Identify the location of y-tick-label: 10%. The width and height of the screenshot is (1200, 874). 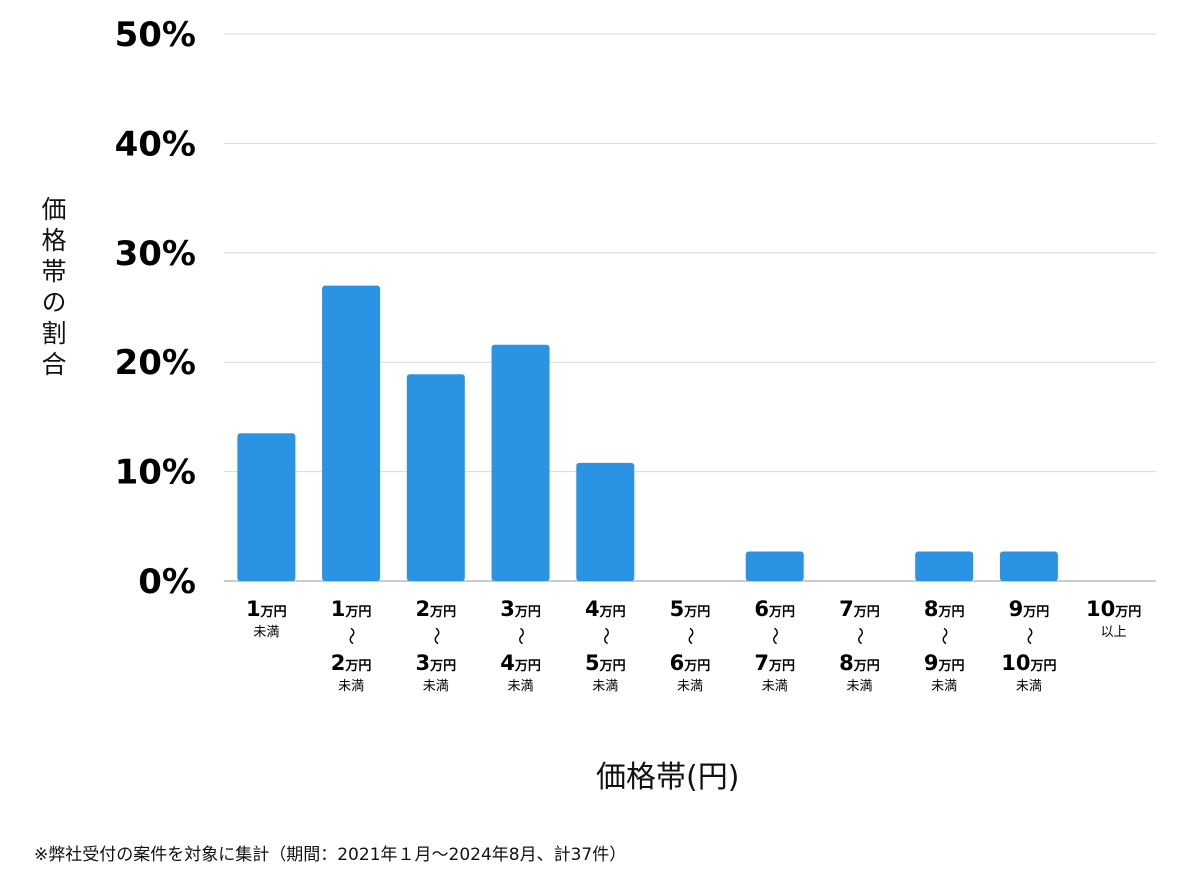
(155, 473).